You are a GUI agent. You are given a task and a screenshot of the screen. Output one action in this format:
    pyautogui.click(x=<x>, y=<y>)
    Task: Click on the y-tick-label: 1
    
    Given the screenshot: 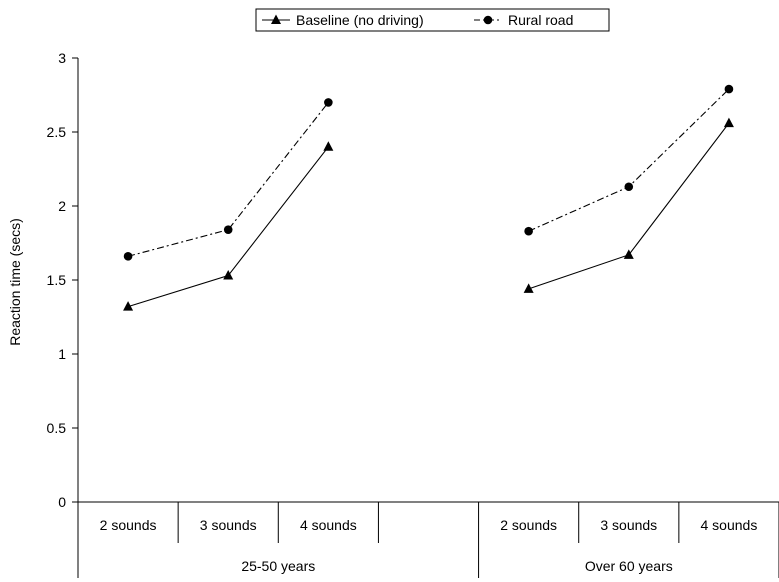 What is the action you would take?
    pyautogui.click(x=62, y=354)
    